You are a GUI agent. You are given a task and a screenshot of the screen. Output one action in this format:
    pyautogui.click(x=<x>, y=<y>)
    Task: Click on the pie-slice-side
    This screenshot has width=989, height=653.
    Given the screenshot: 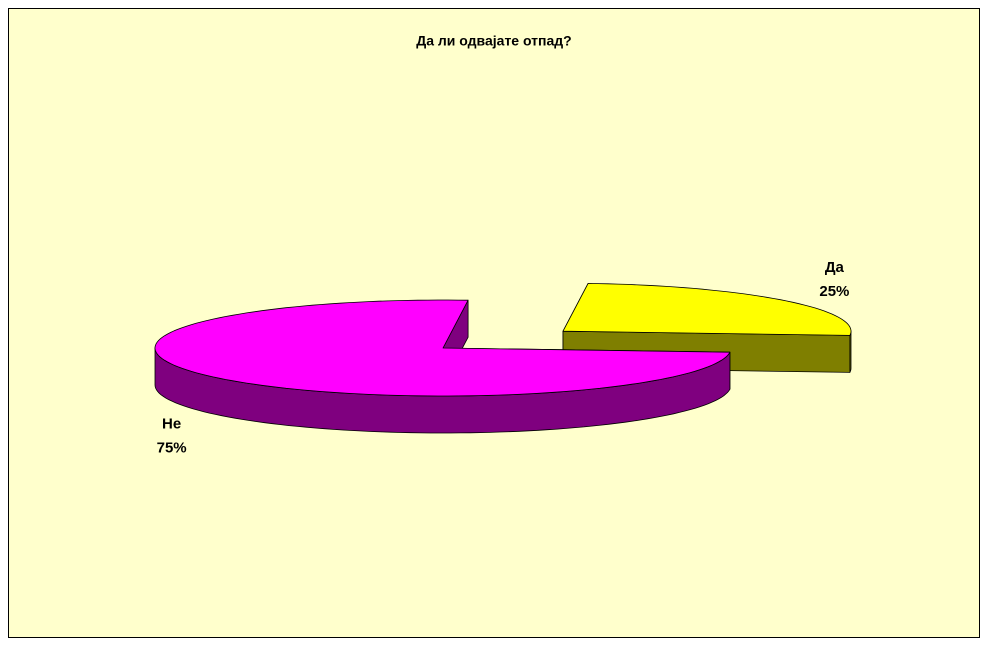 What is the action you would take?
    pyautogui.click(x=850, y=351)
    